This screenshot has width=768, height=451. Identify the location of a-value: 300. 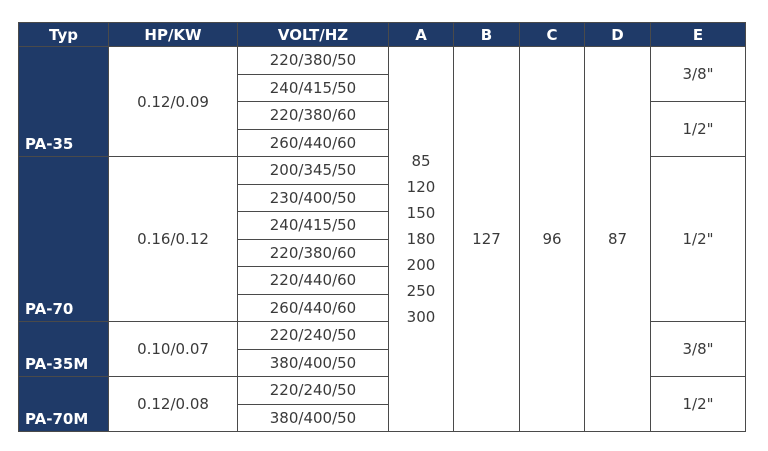
(421, 317).